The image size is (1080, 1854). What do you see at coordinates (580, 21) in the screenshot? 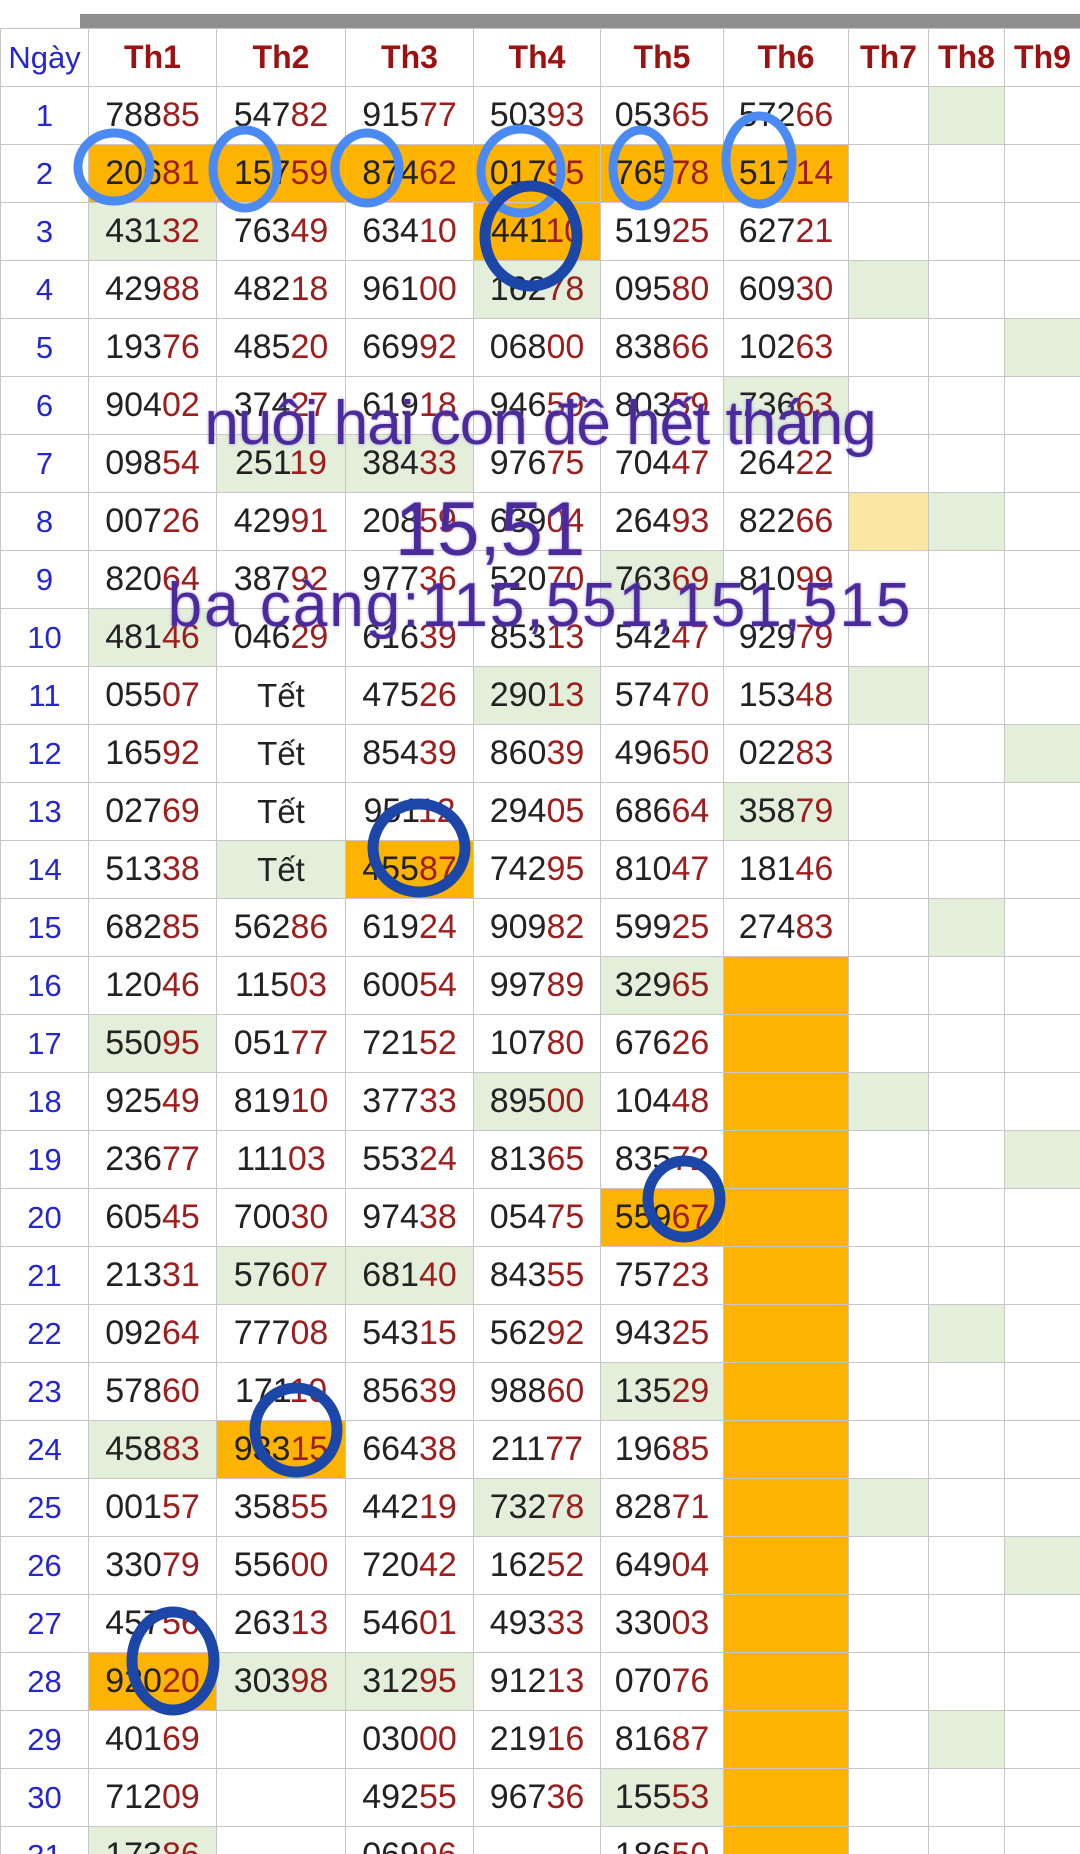
I see `horizontal-scrollbar` at bounding box center [580, 21].